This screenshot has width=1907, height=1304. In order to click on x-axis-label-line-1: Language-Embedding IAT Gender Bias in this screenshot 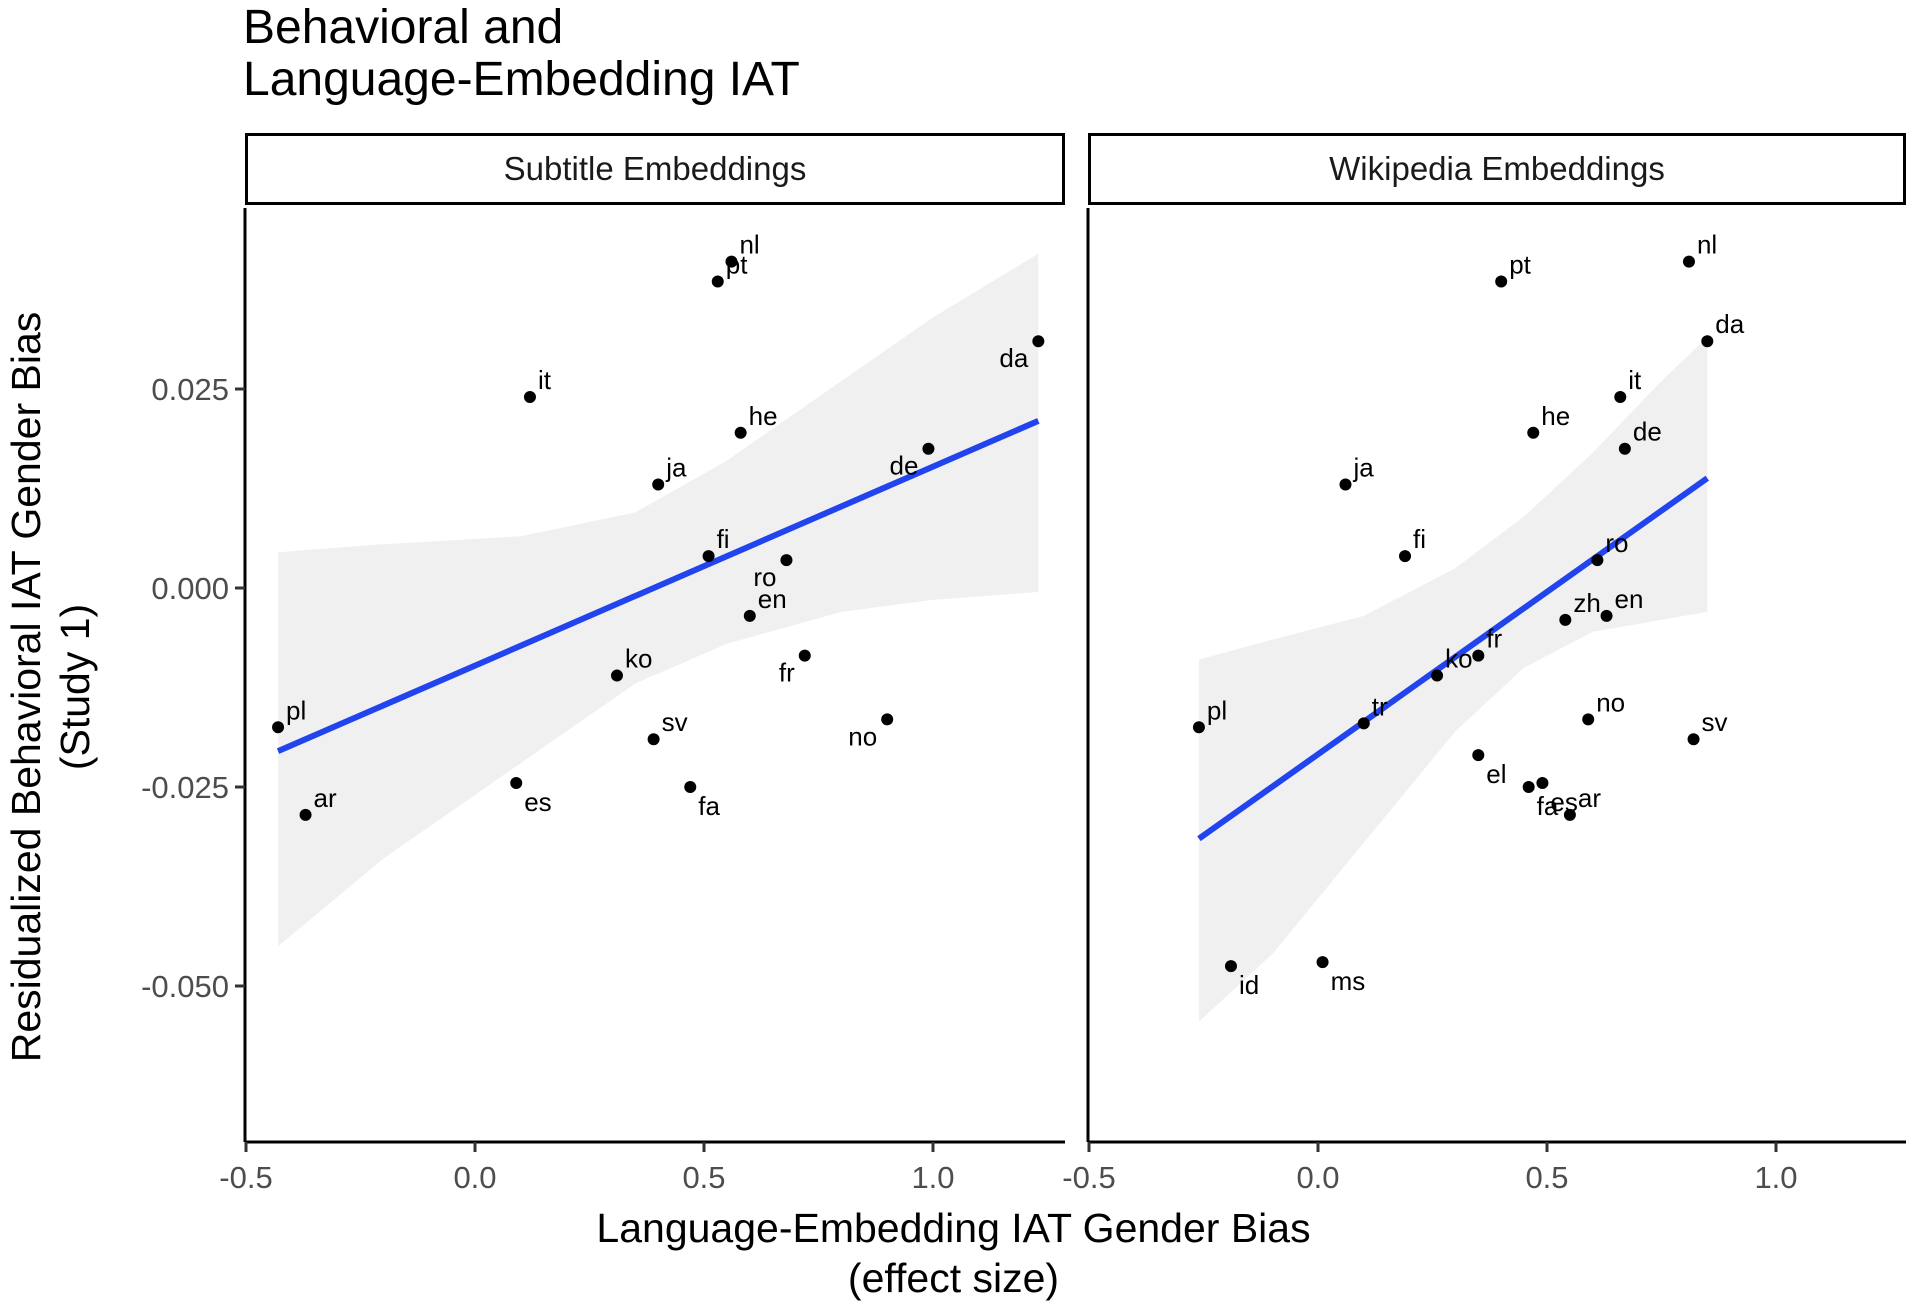, I will do `click(953, 1228)`.